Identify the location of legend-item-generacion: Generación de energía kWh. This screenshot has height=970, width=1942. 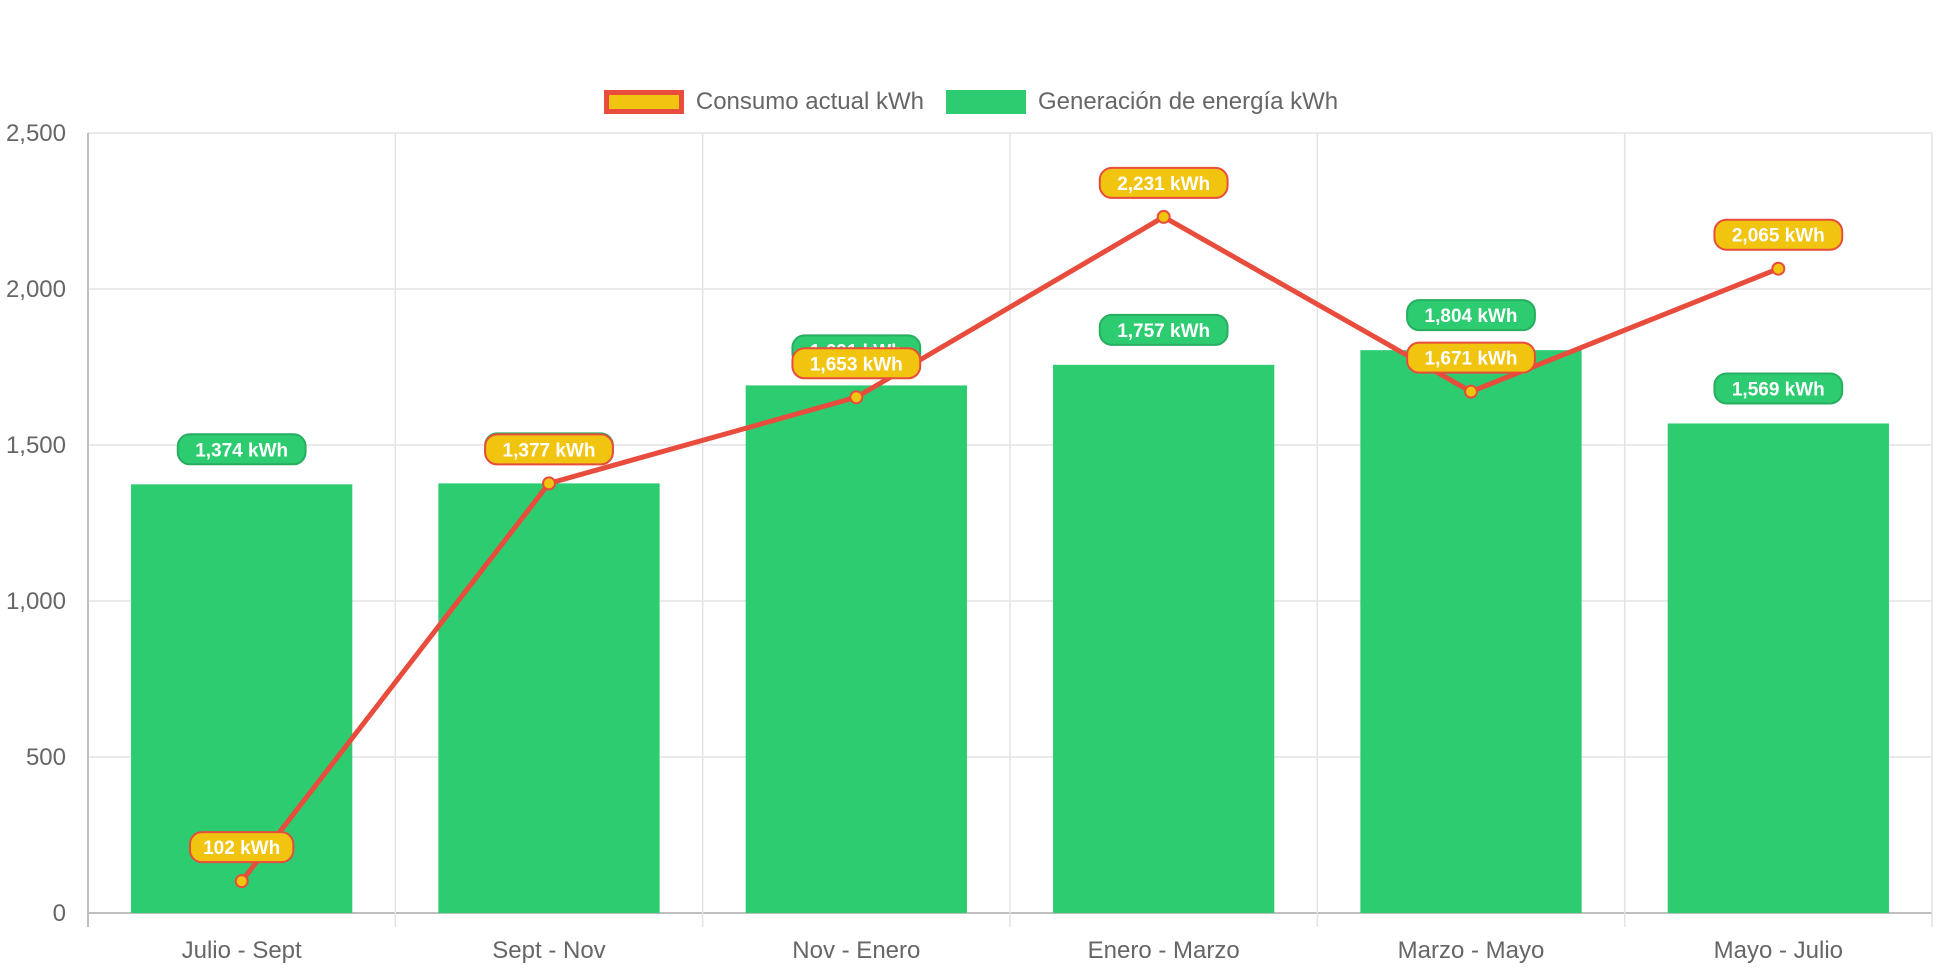
(1142, 102).